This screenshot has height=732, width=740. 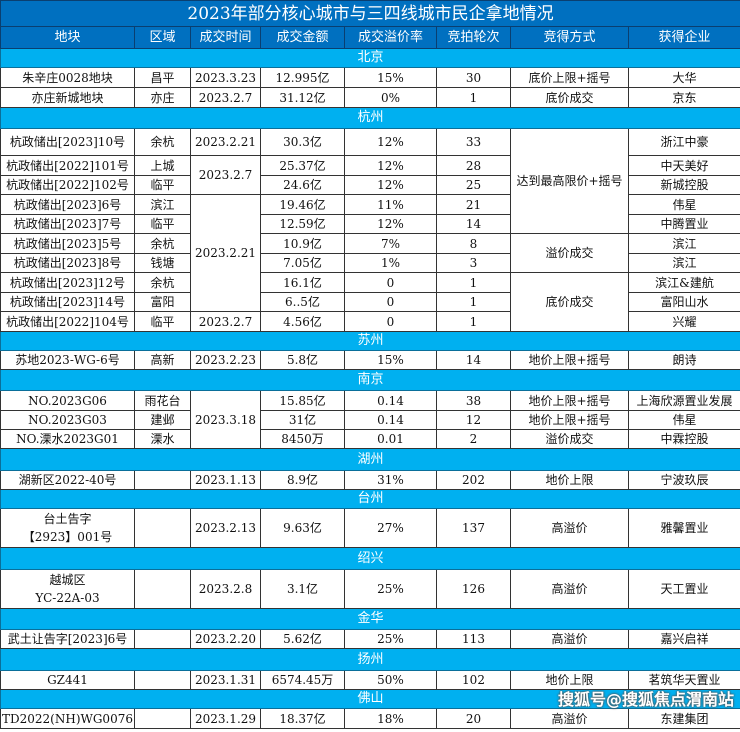 I want to click on table-row: 越城区 YC-22A-03 2023.2.8 3.1亿 25% 126 高溢价 天工置业, so click(x=370, y=589).